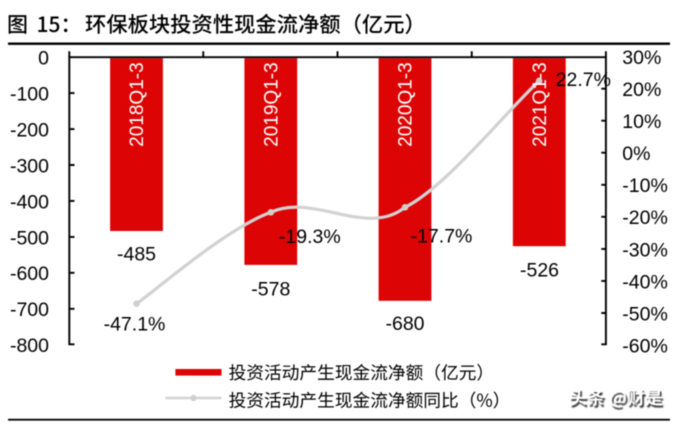 The image size is (674, 426). Describe the element at coordinates (29, 166) in the screenshot. I see `svg-text: -300` at that location.